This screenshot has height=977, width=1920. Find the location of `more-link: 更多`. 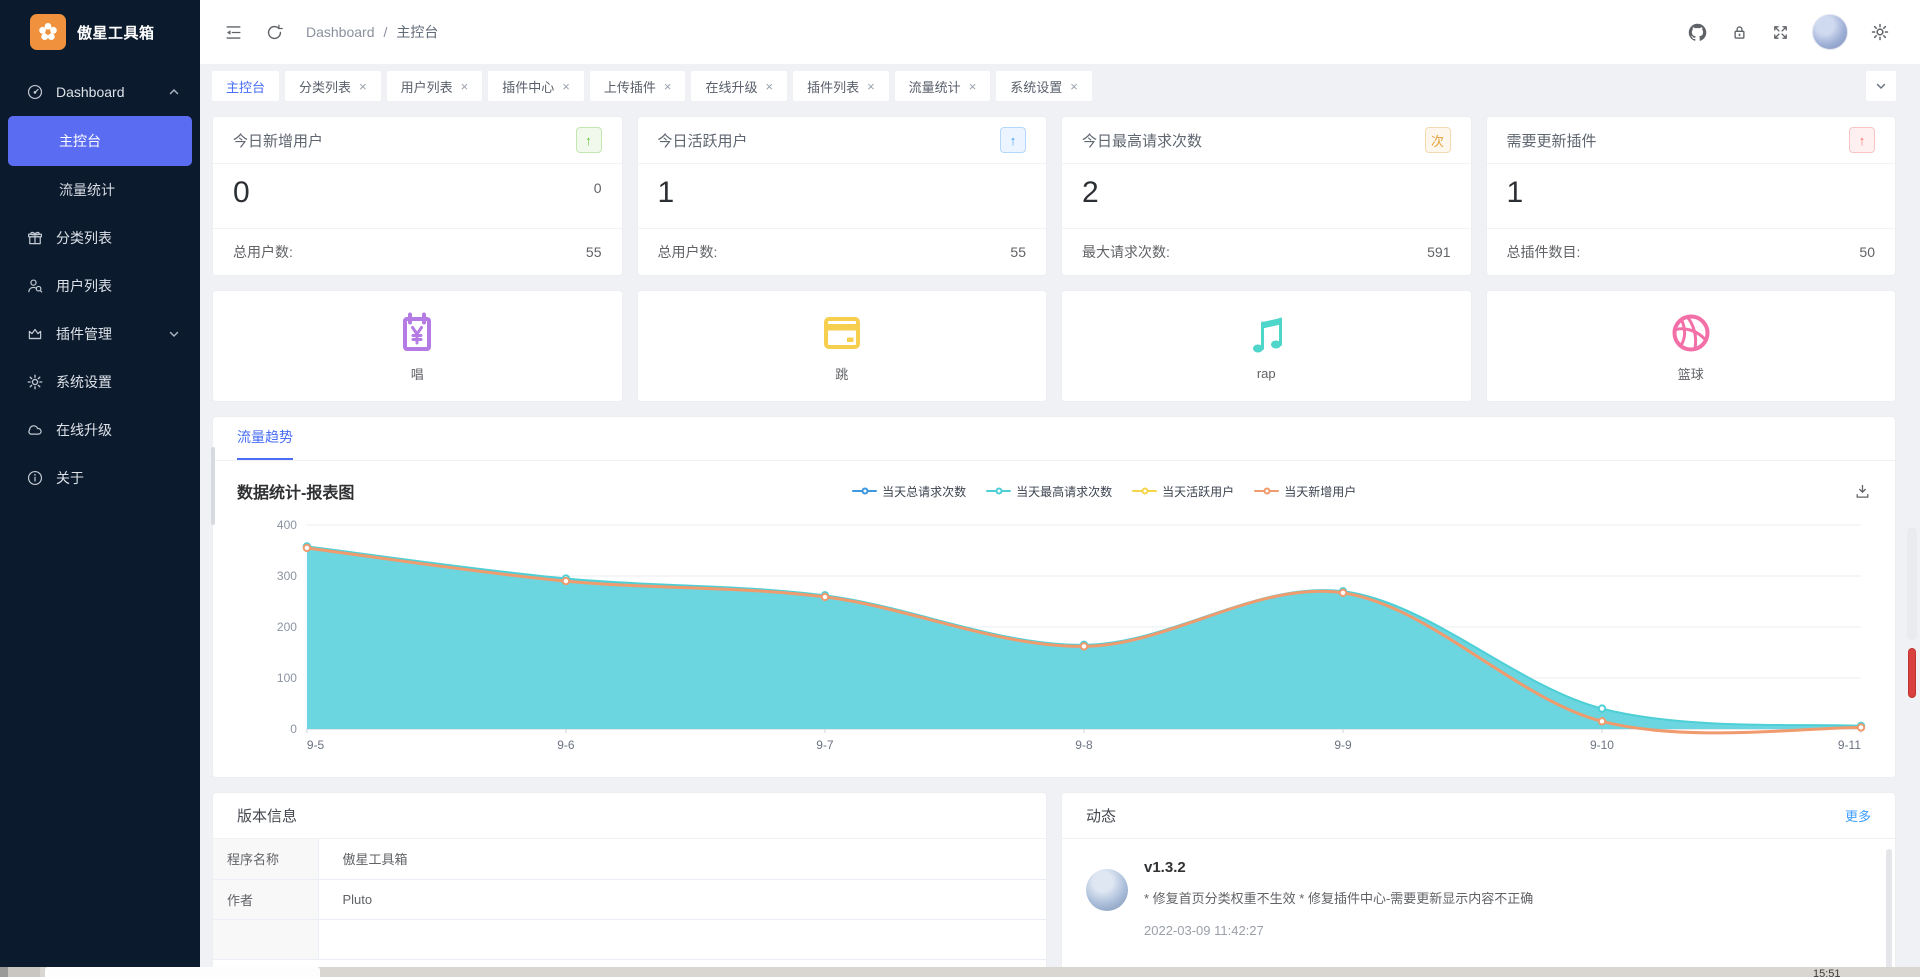

more-link: 更多 is located at coordinates (1857, 816).